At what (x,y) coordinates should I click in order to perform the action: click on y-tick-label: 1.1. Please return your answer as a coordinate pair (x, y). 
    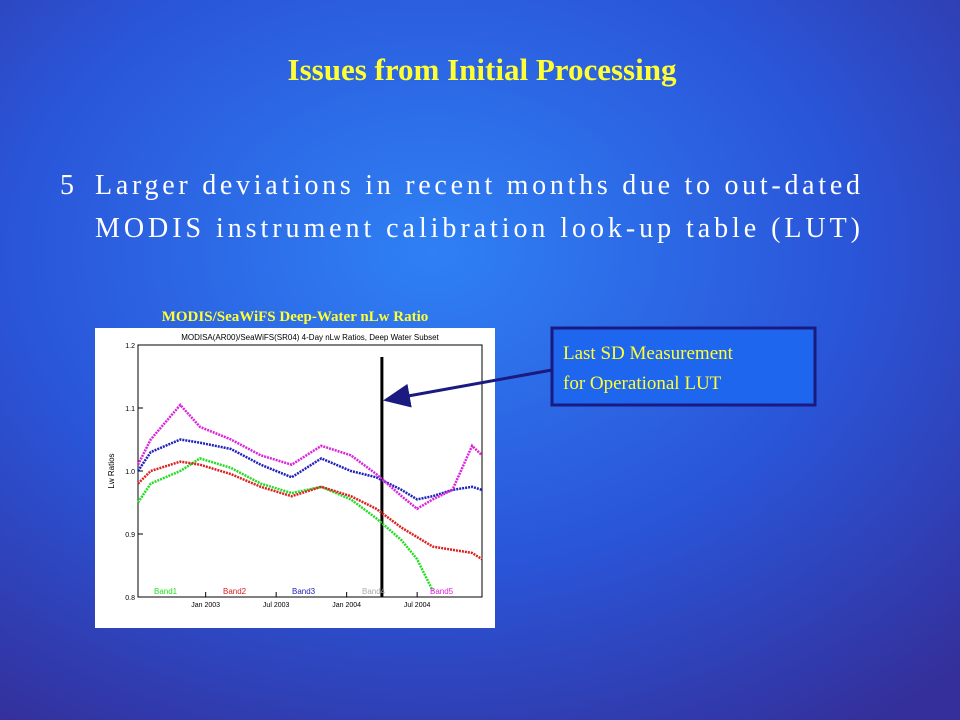
    Looking at the image, I should click on (130, 409).